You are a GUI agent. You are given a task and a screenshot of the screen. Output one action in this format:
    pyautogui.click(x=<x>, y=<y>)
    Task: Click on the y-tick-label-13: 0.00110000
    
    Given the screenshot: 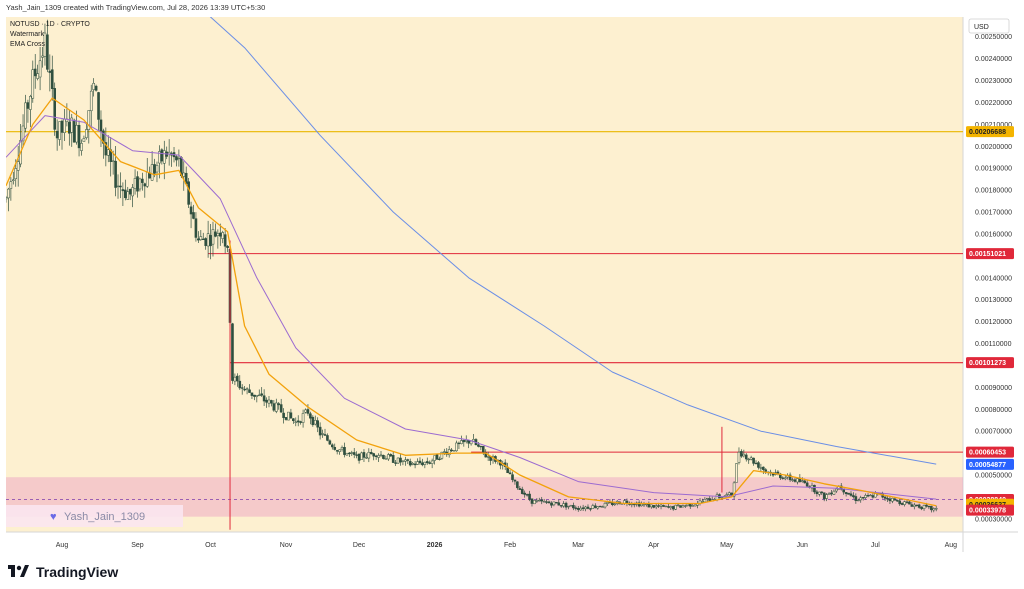 What is the action you would take?
    pyautogui.click(x=993, y=344)
    